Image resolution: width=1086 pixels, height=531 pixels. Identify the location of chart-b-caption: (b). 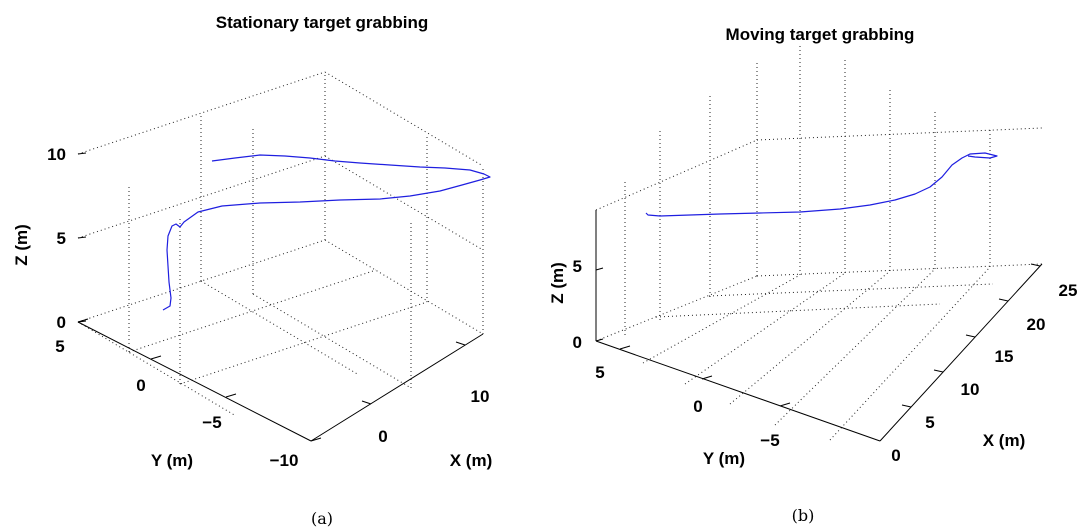
(803, 515).